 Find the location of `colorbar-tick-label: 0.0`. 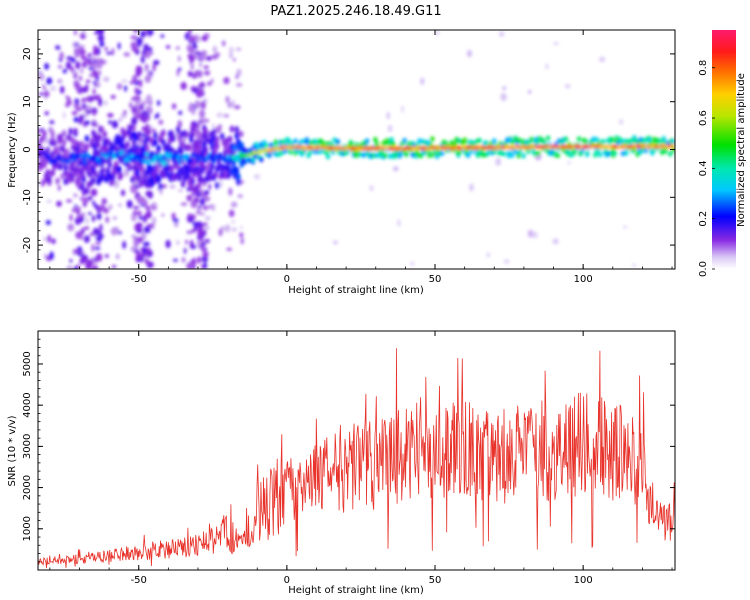

colorbar-tick-label: 0.0 is located at coordinates (703, 269).